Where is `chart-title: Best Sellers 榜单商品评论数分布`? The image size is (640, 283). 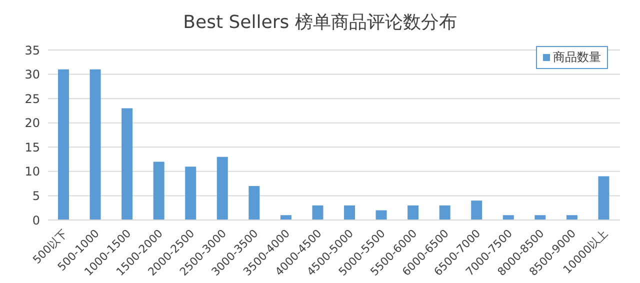
chart-title: Best Sellers 榜单商品评论数分布 is located at coordinates (320, 23).